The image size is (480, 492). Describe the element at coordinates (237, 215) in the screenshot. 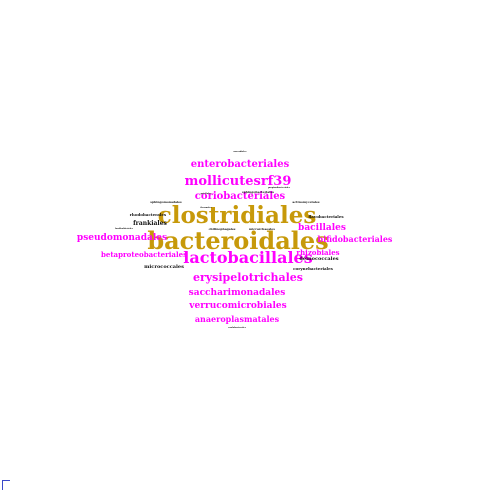

I see `word-clostridiales: clostridiales` at that location.